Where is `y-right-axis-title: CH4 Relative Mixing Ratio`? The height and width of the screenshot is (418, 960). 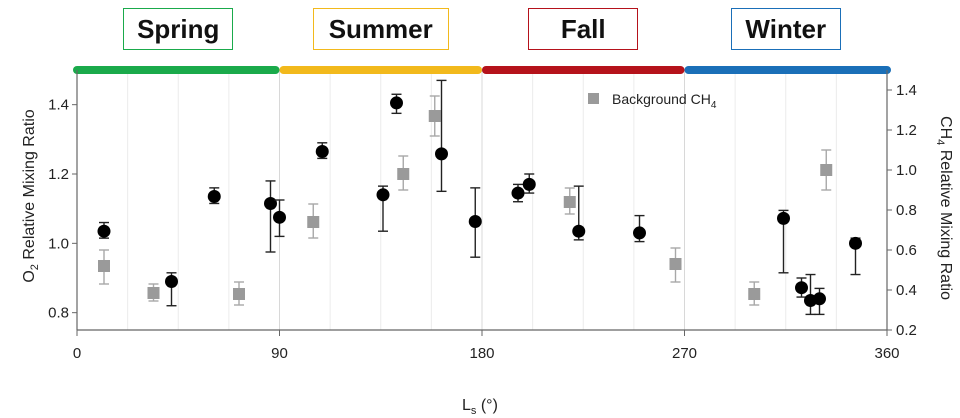
y-right-axis-title: CH4 Relative Mixing Ratio is located at coordinates (944, 208).